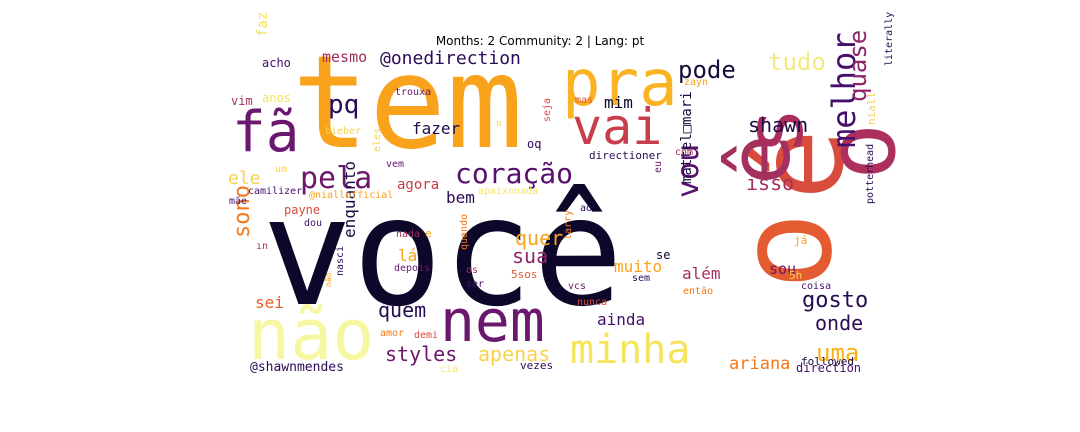 The height and width of the screenshot is (432, 1080). What do you see at coordinates (413, 92) in the screenshot?
I see `word-52: trouxa` at bounding box center [413, 92].